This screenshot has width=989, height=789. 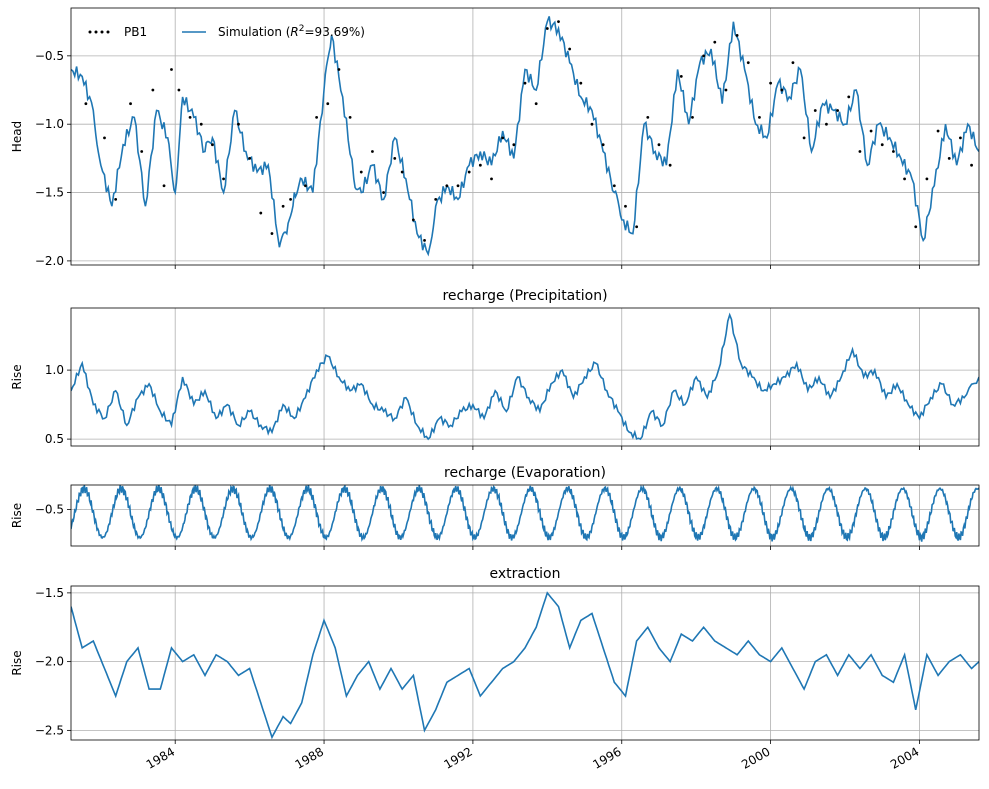 I want to click on x-tick-label: 1996, so click(x=606, y=757).